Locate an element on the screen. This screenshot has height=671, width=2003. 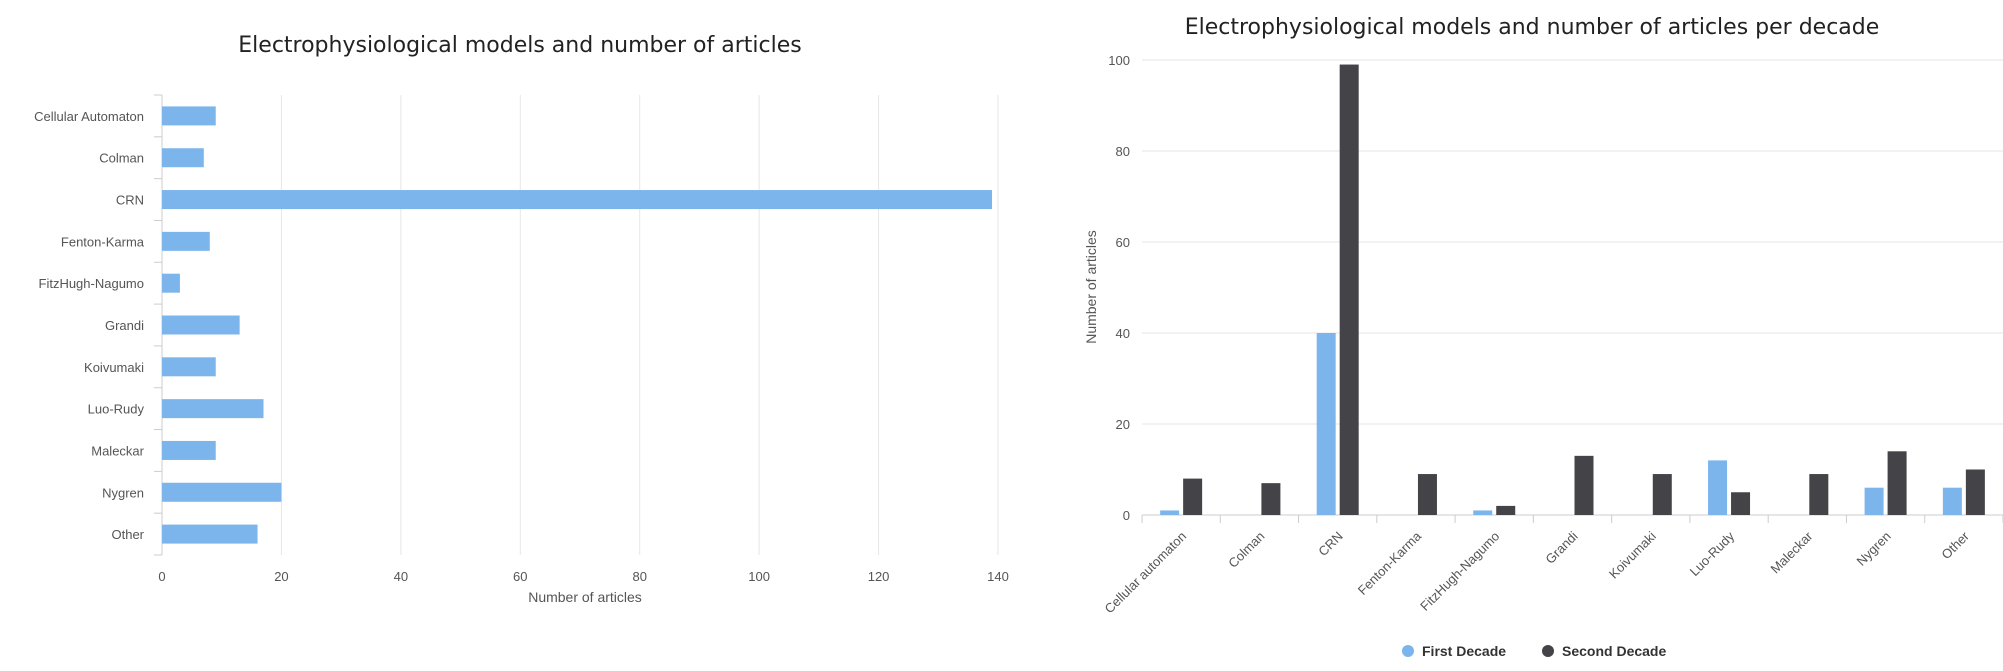
y-tick-label: Luo-Rudy is located at coordinates (116, 409).